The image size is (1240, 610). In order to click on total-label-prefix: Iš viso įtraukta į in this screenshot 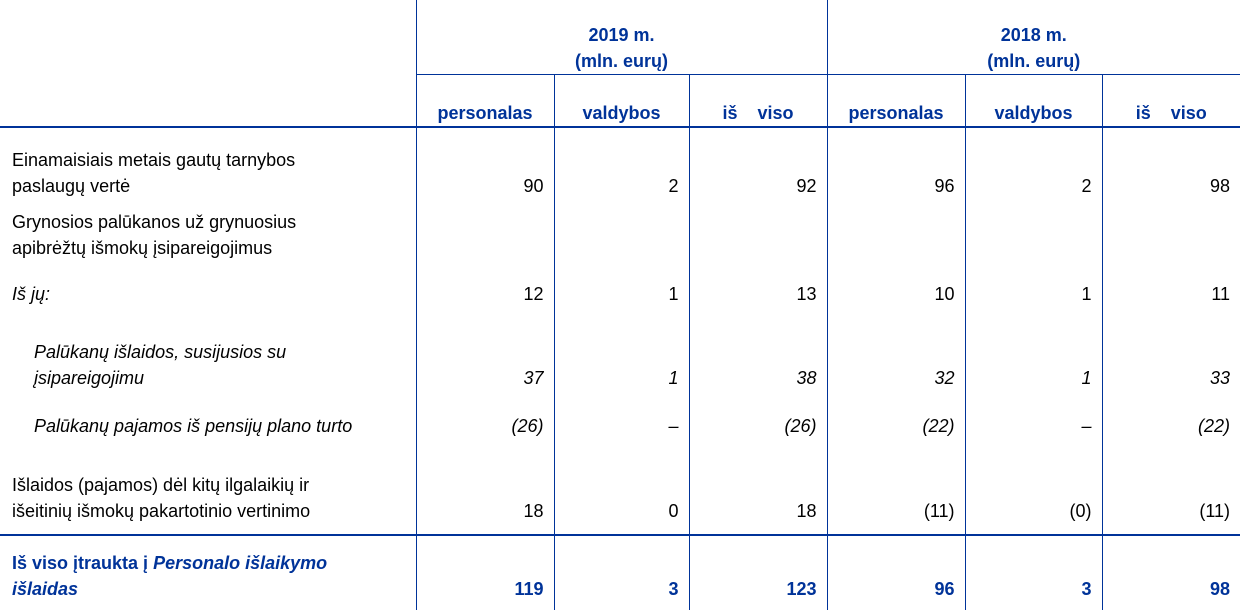, I will do `click(83, 563)`.